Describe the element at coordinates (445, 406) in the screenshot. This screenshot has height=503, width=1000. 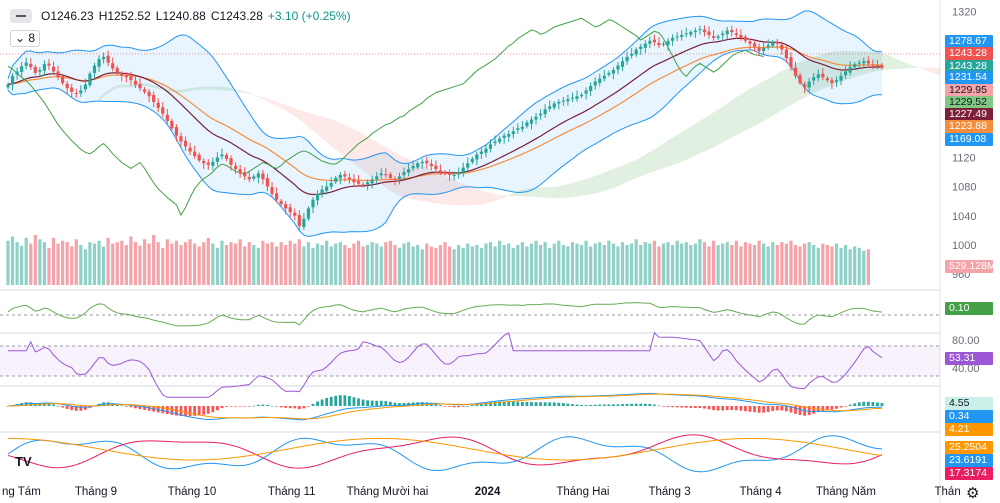
I see `macd-signal-line` at that location.